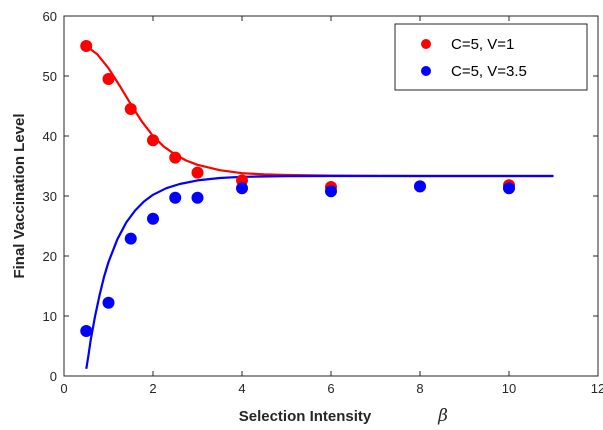  I want to click on y-tick-label-3: 30, so click(50, 196).